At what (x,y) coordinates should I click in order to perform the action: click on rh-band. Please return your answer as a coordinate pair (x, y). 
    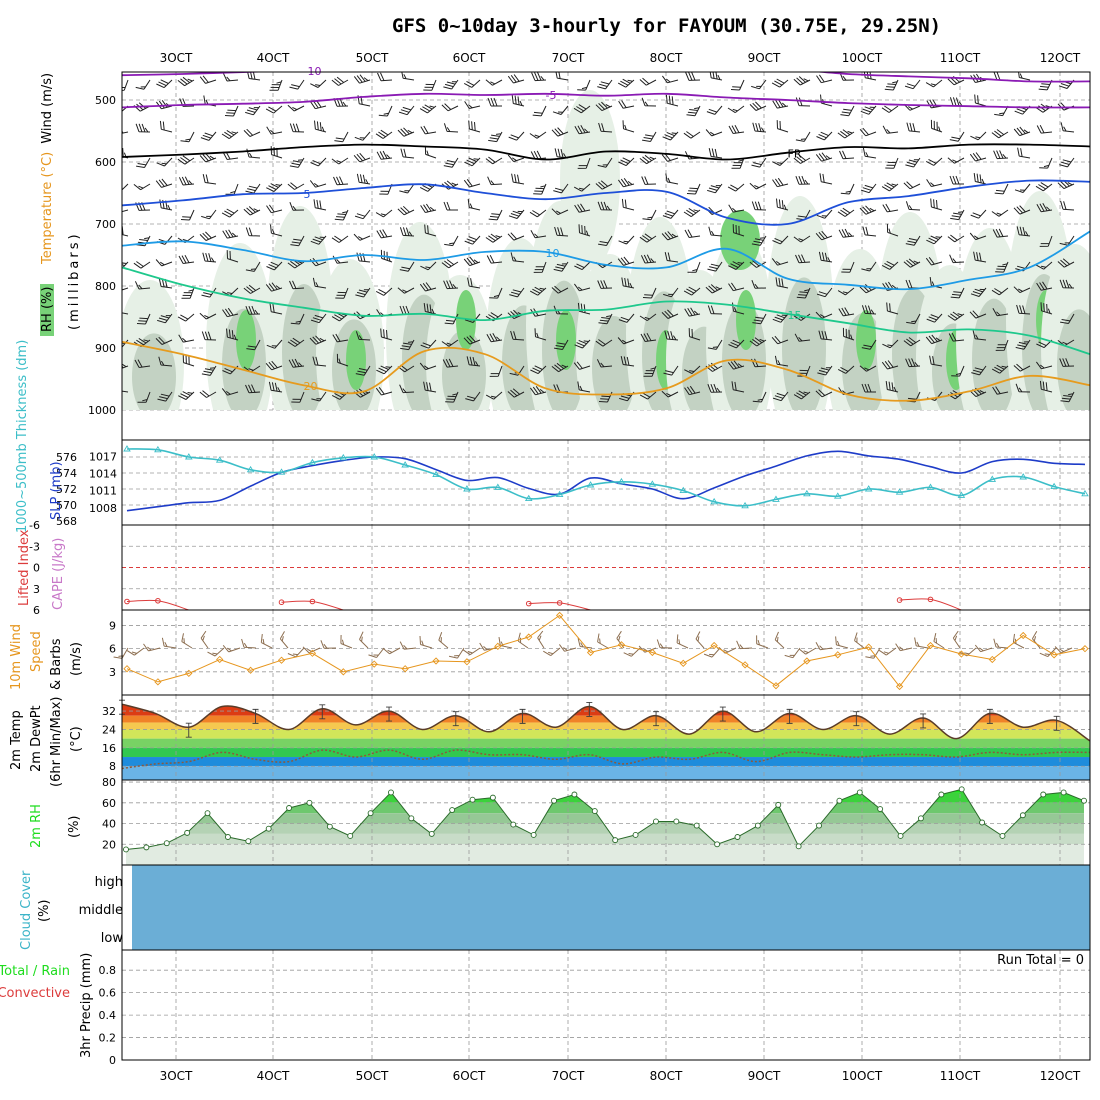
    Looking at the image, I should click on (605, 839).